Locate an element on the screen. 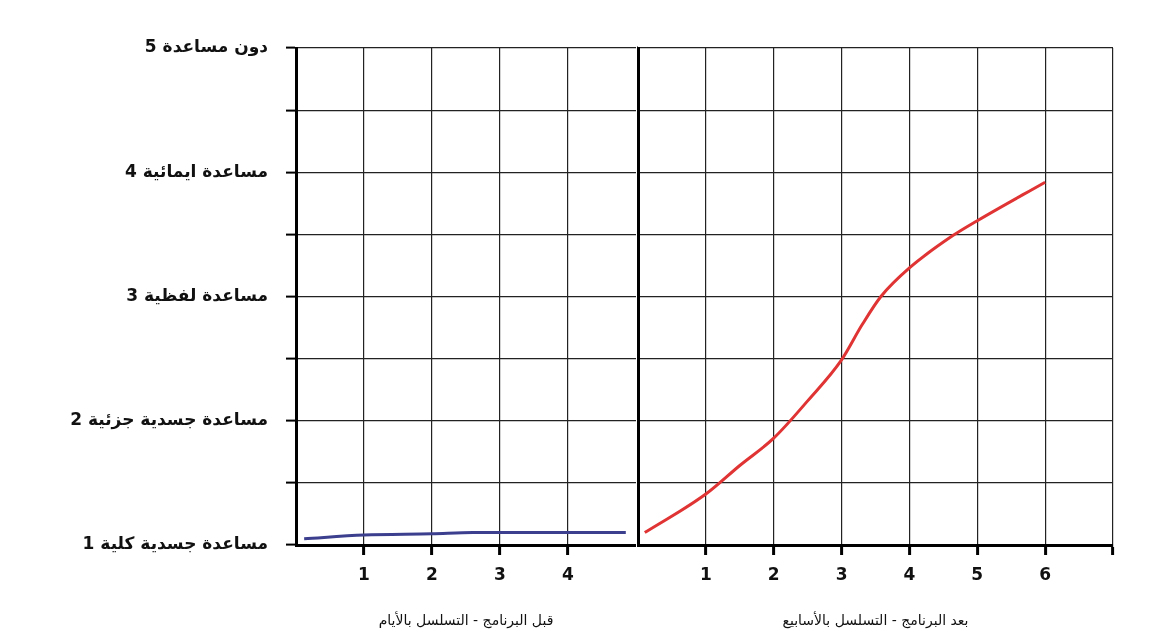 This screenshot has height=634, width=1161. y-tick-label: 4 مساعدة ايمائية is located at coordinates (196, 170).